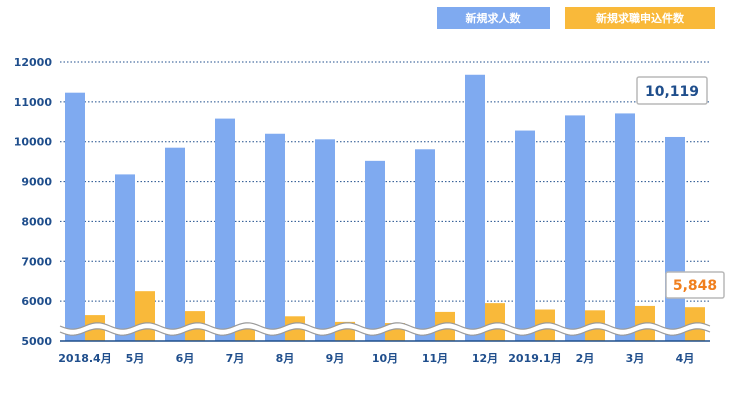 This screenshot has width=740, height=400. Describe the element at coordinates (585, 358) in the screenshot. I see `x-tick-label: 2月` at that location.